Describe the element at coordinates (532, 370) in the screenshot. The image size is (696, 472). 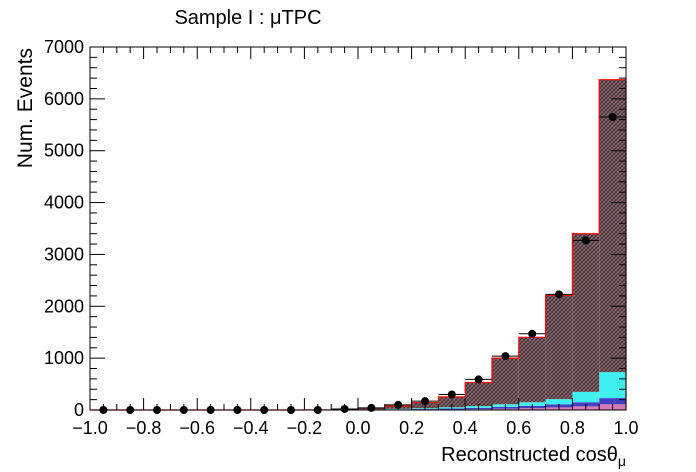
I see `stack-bar-layer3-bin16` at that location.